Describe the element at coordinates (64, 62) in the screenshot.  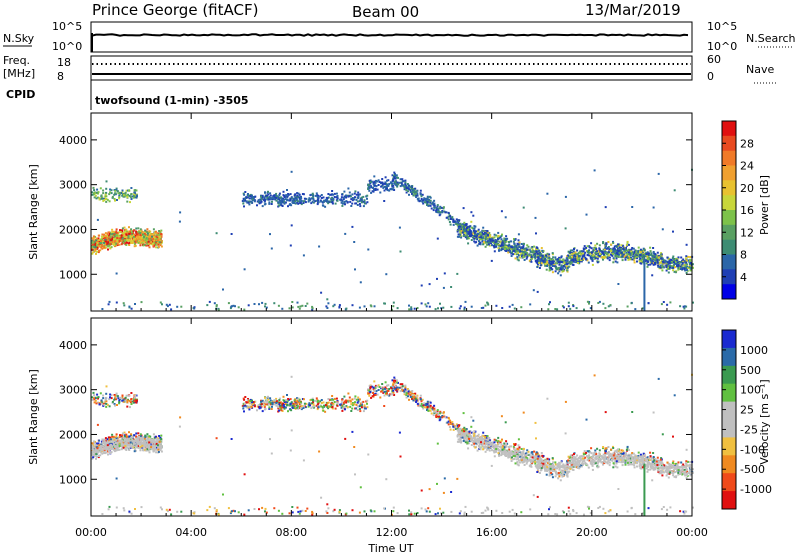
I see `freq-tick-top: 18` at that location.